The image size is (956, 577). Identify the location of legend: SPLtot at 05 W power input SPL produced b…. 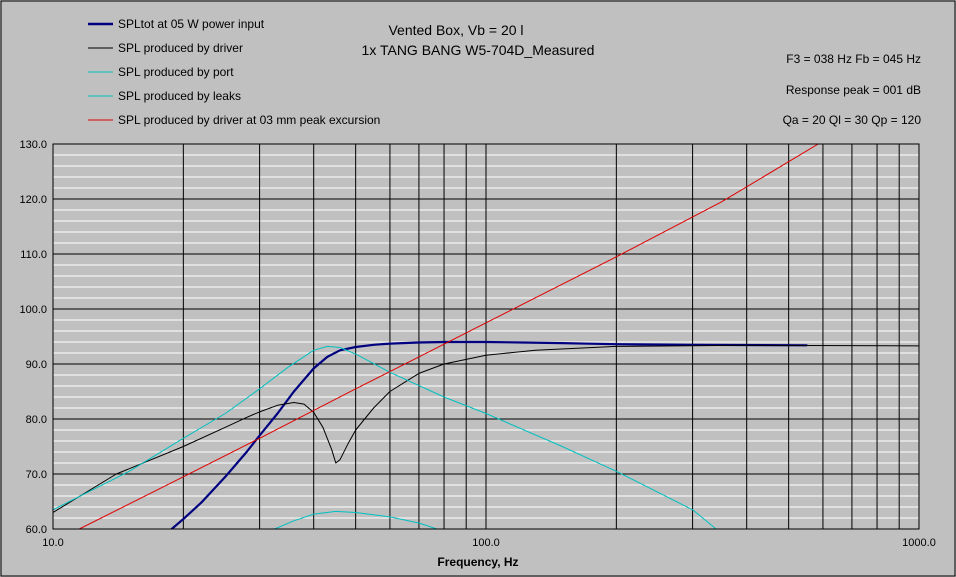
(234, 72).